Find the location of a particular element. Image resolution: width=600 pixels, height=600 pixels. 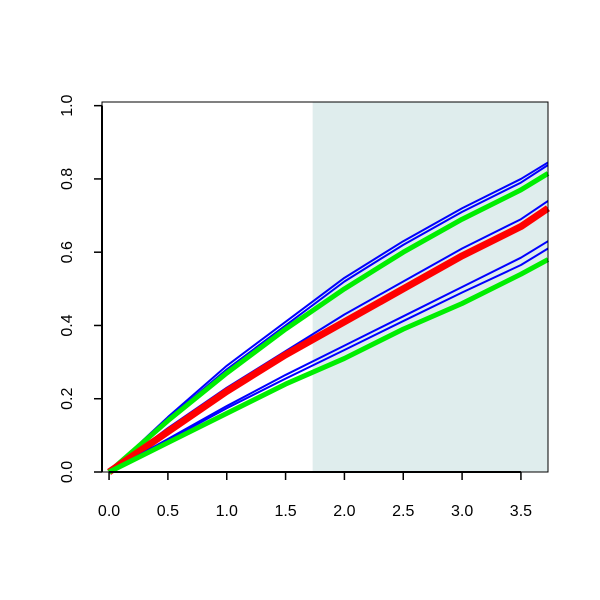

x-tick-label: 2.0 is located at coordinates (344, 511).